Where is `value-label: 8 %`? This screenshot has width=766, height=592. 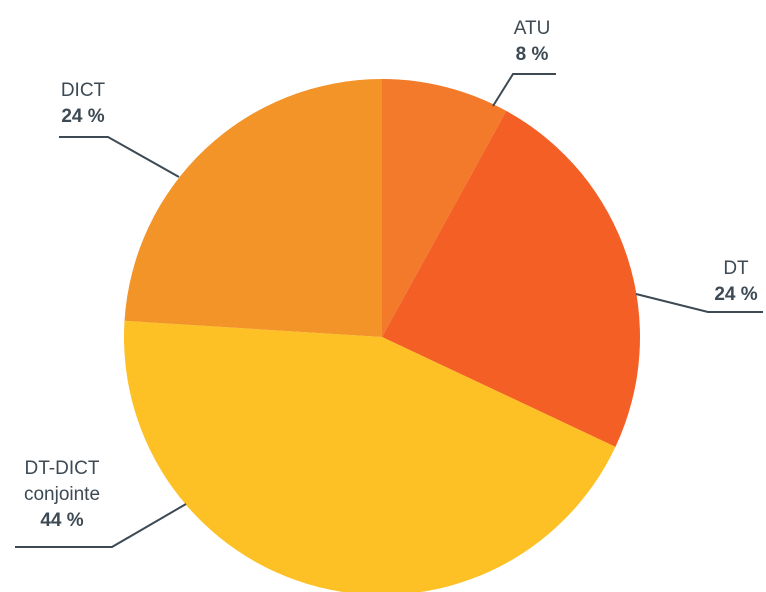
value-label: 8 % is located at coordinates (532, 54).